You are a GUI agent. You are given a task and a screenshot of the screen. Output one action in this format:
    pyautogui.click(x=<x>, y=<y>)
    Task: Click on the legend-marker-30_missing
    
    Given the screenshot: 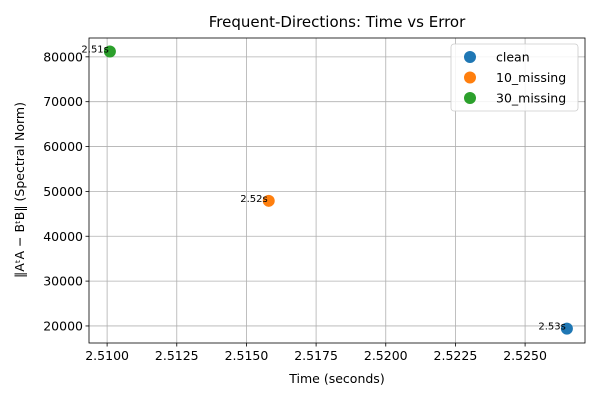 What is the action you would take?
    pyautogui.click(x=470, y=98)
    